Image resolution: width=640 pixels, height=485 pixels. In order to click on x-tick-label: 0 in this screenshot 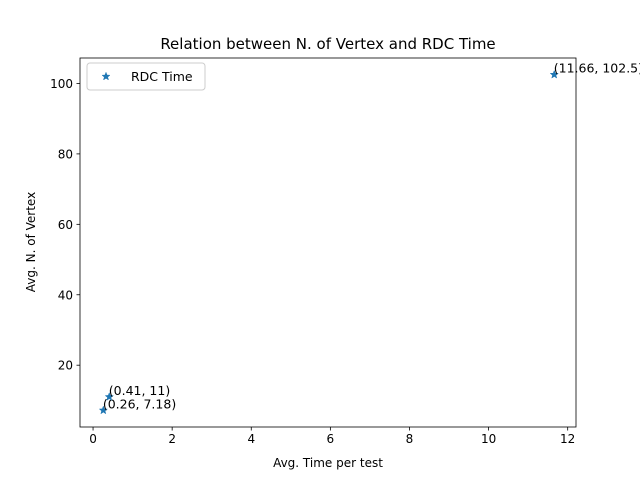, I will do `click(93, 439)`.